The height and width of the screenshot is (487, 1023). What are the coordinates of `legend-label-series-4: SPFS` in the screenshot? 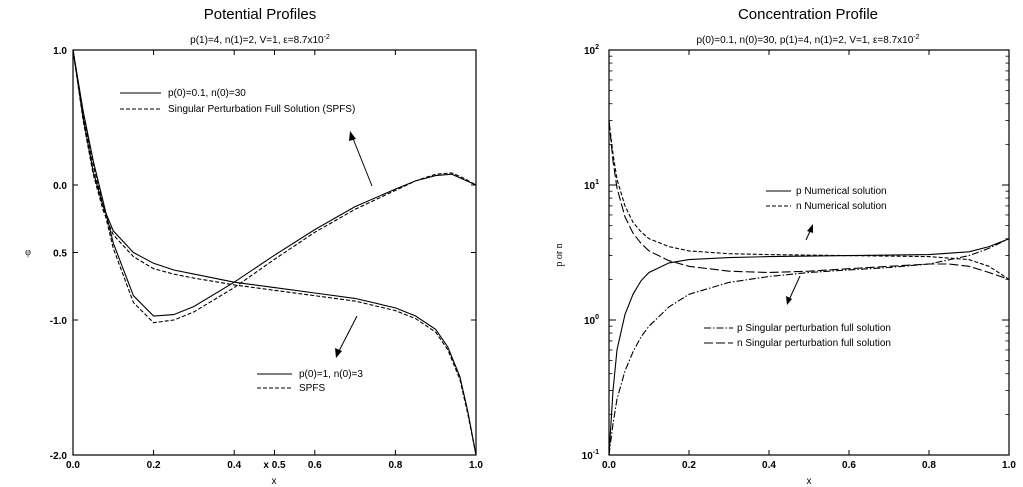 It's located at (312, 388).